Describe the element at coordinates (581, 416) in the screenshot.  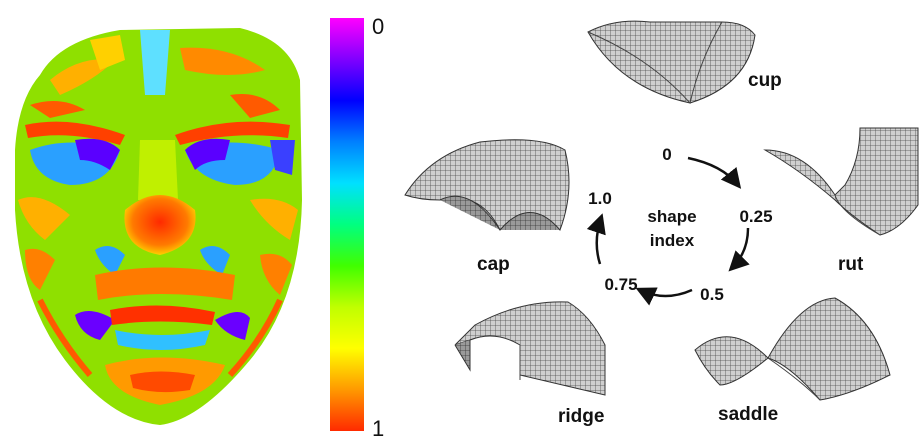
I see `ridge-label: ridge` at that location.